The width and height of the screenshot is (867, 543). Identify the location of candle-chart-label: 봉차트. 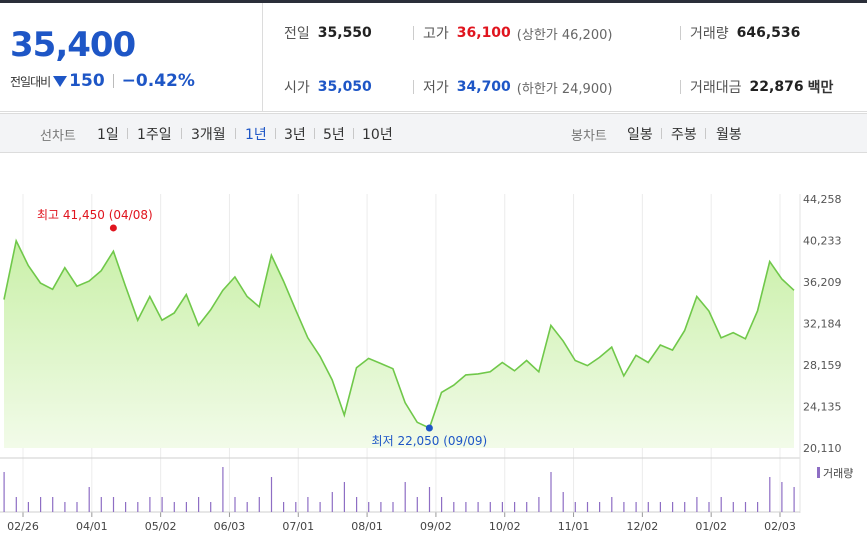
(589, 136).